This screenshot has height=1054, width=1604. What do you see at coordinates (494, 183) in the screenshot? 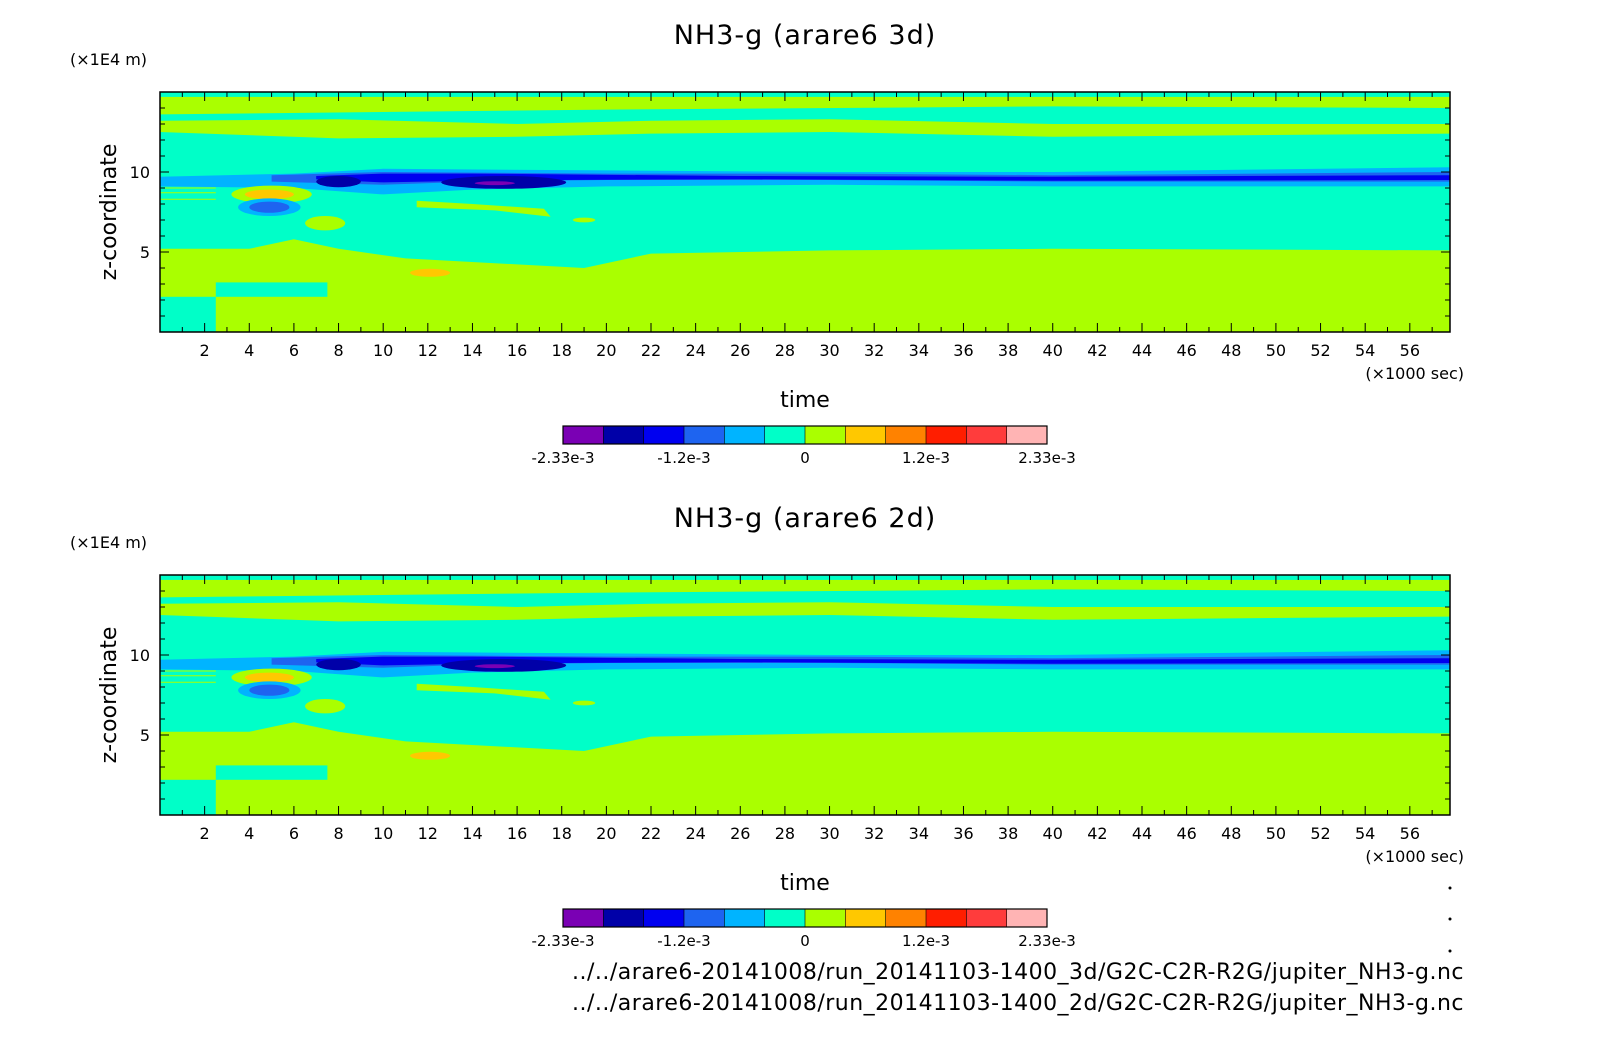
I see `contour-core-min` at bounding box center [494, 183].